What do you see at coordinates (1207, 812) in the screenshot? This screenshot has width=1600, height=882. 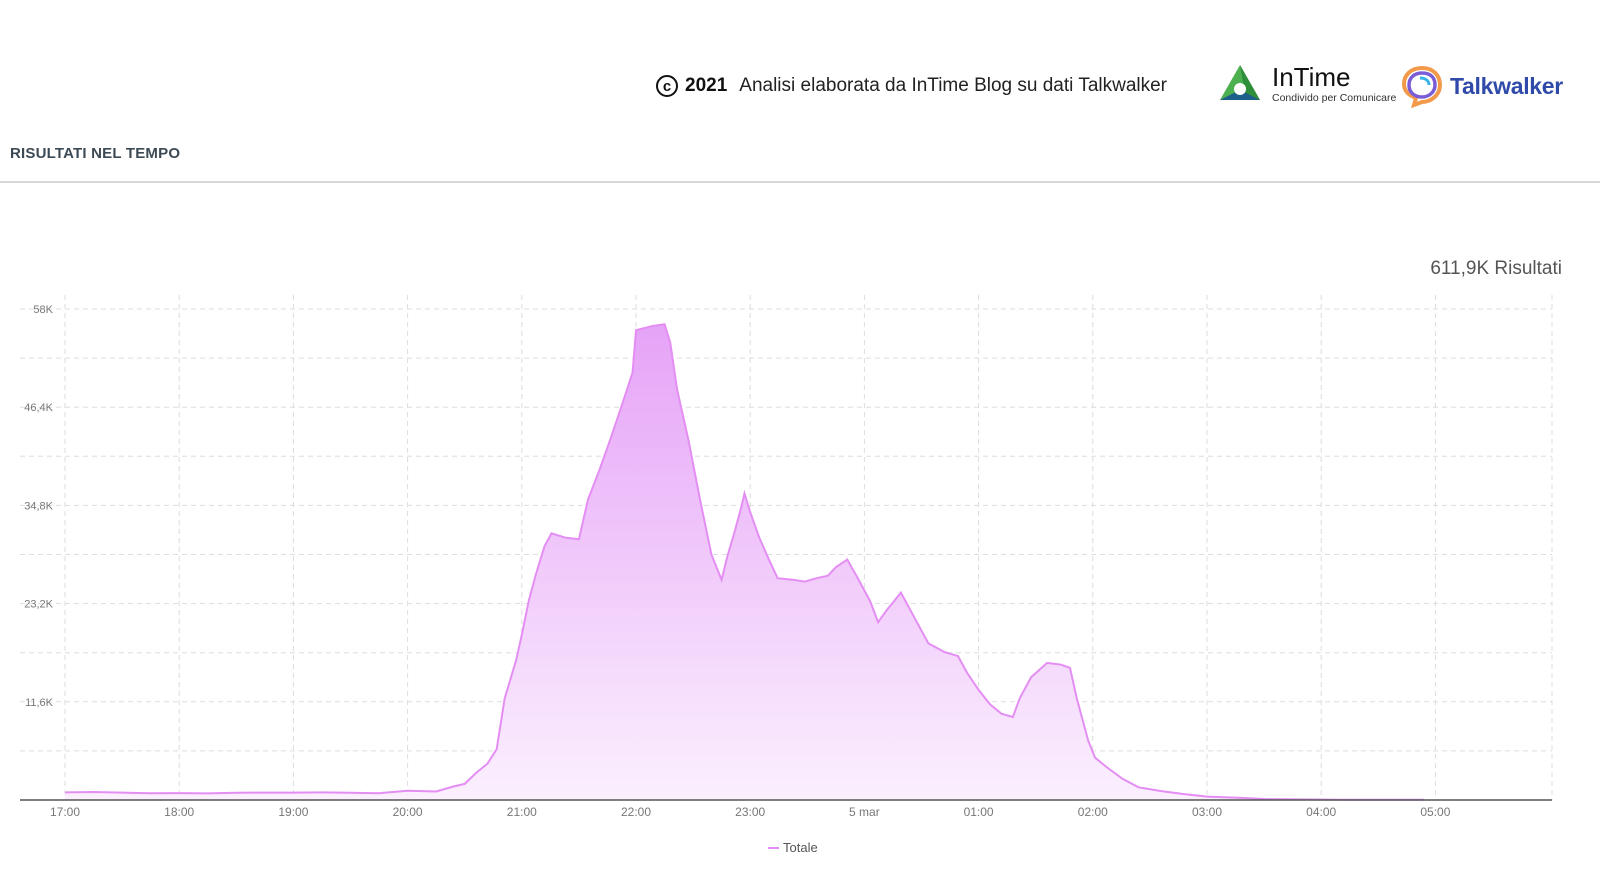 I see `x-tick-label: 03:00` at bounding box center [1207, 812].